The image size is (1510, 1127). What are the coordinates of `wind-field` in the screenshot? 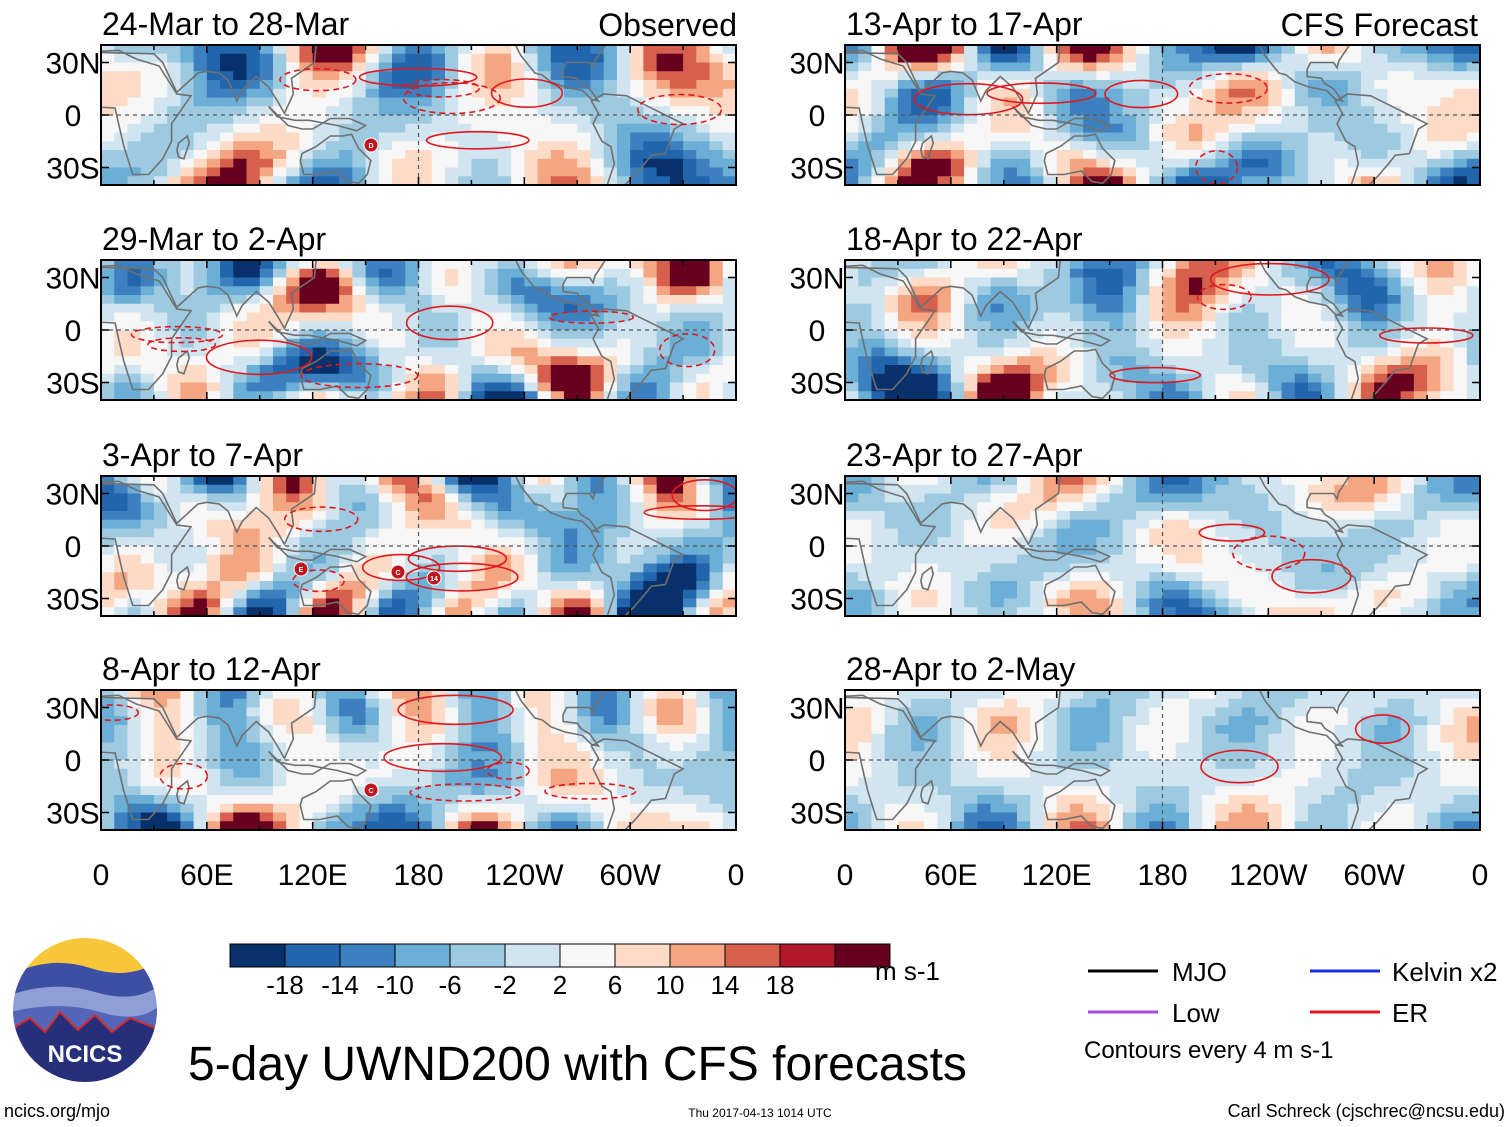 It's located at (418, 115).